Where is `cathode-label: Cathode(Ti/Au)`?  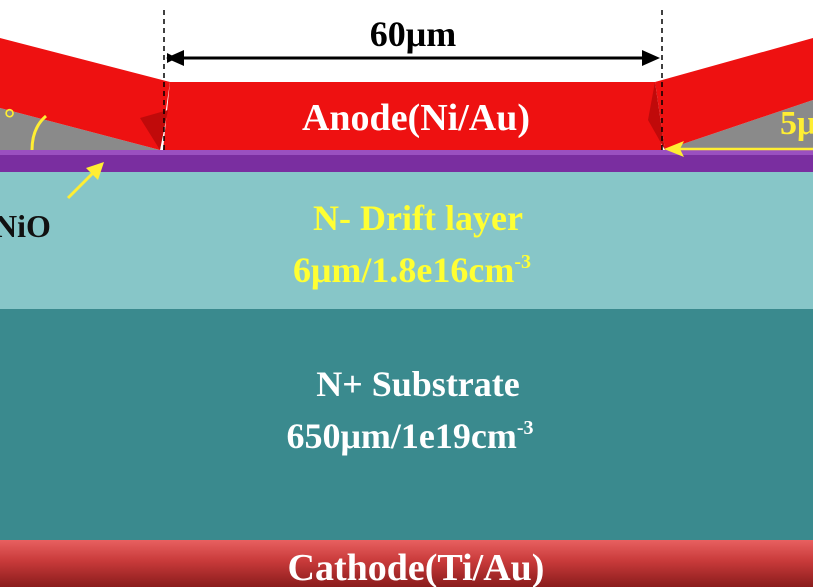
cathode-label: Cathode(Ti/Au) is located at coordinates (416, 567).